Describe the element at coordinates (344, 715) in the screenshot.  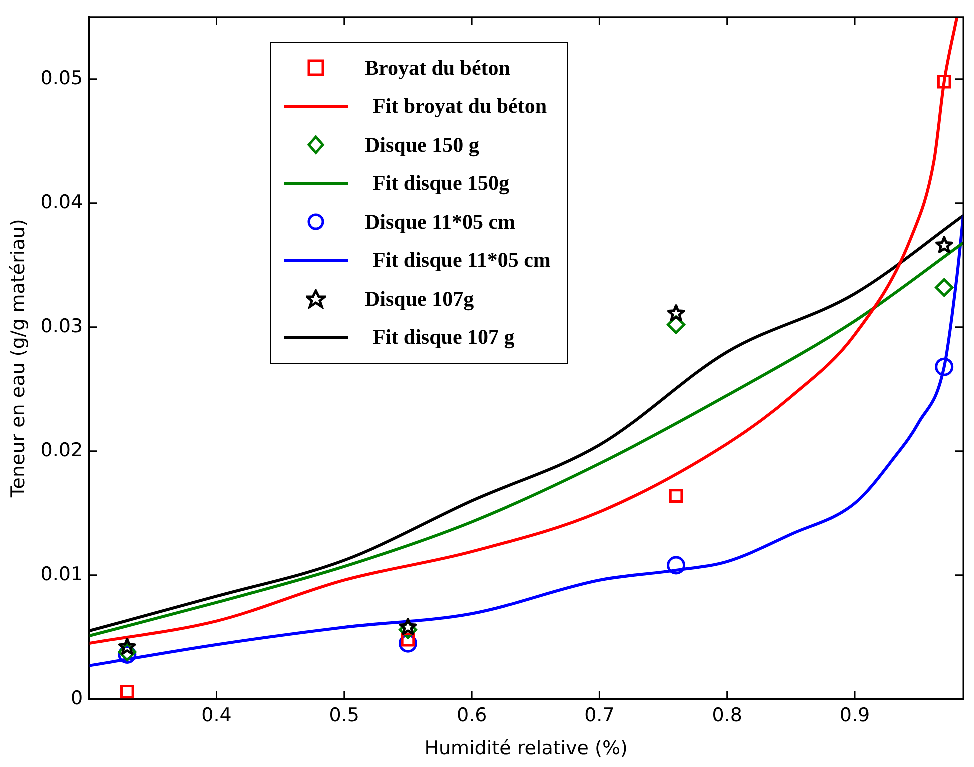
I see `x-tick-label: 0.5` at that location.